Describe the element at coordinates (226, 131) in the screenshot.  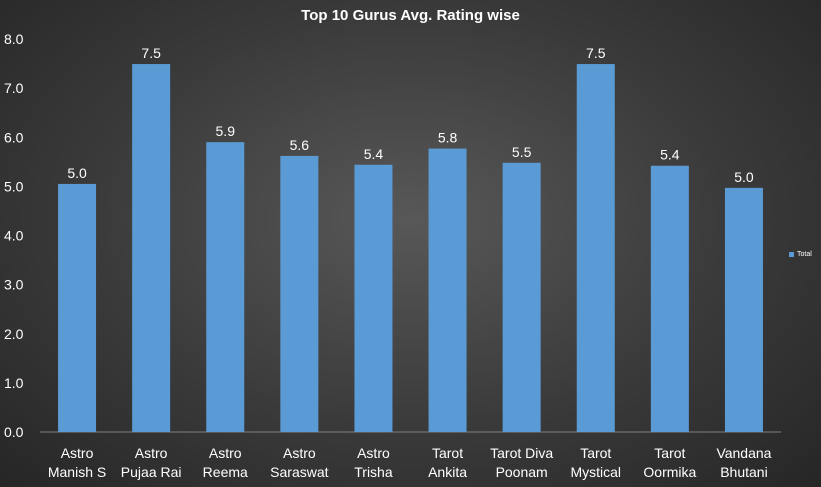
I see `data-label: 5.9` at that location.